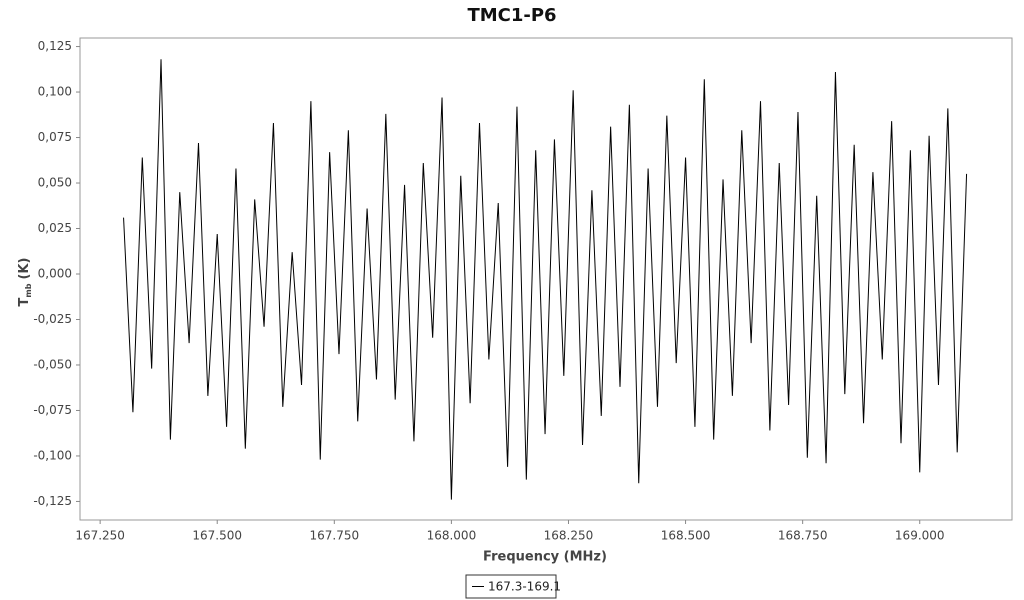 This screenshot has width=1024, height=600. I want to click on y-tick-label: -0,075, so click(52, 410).